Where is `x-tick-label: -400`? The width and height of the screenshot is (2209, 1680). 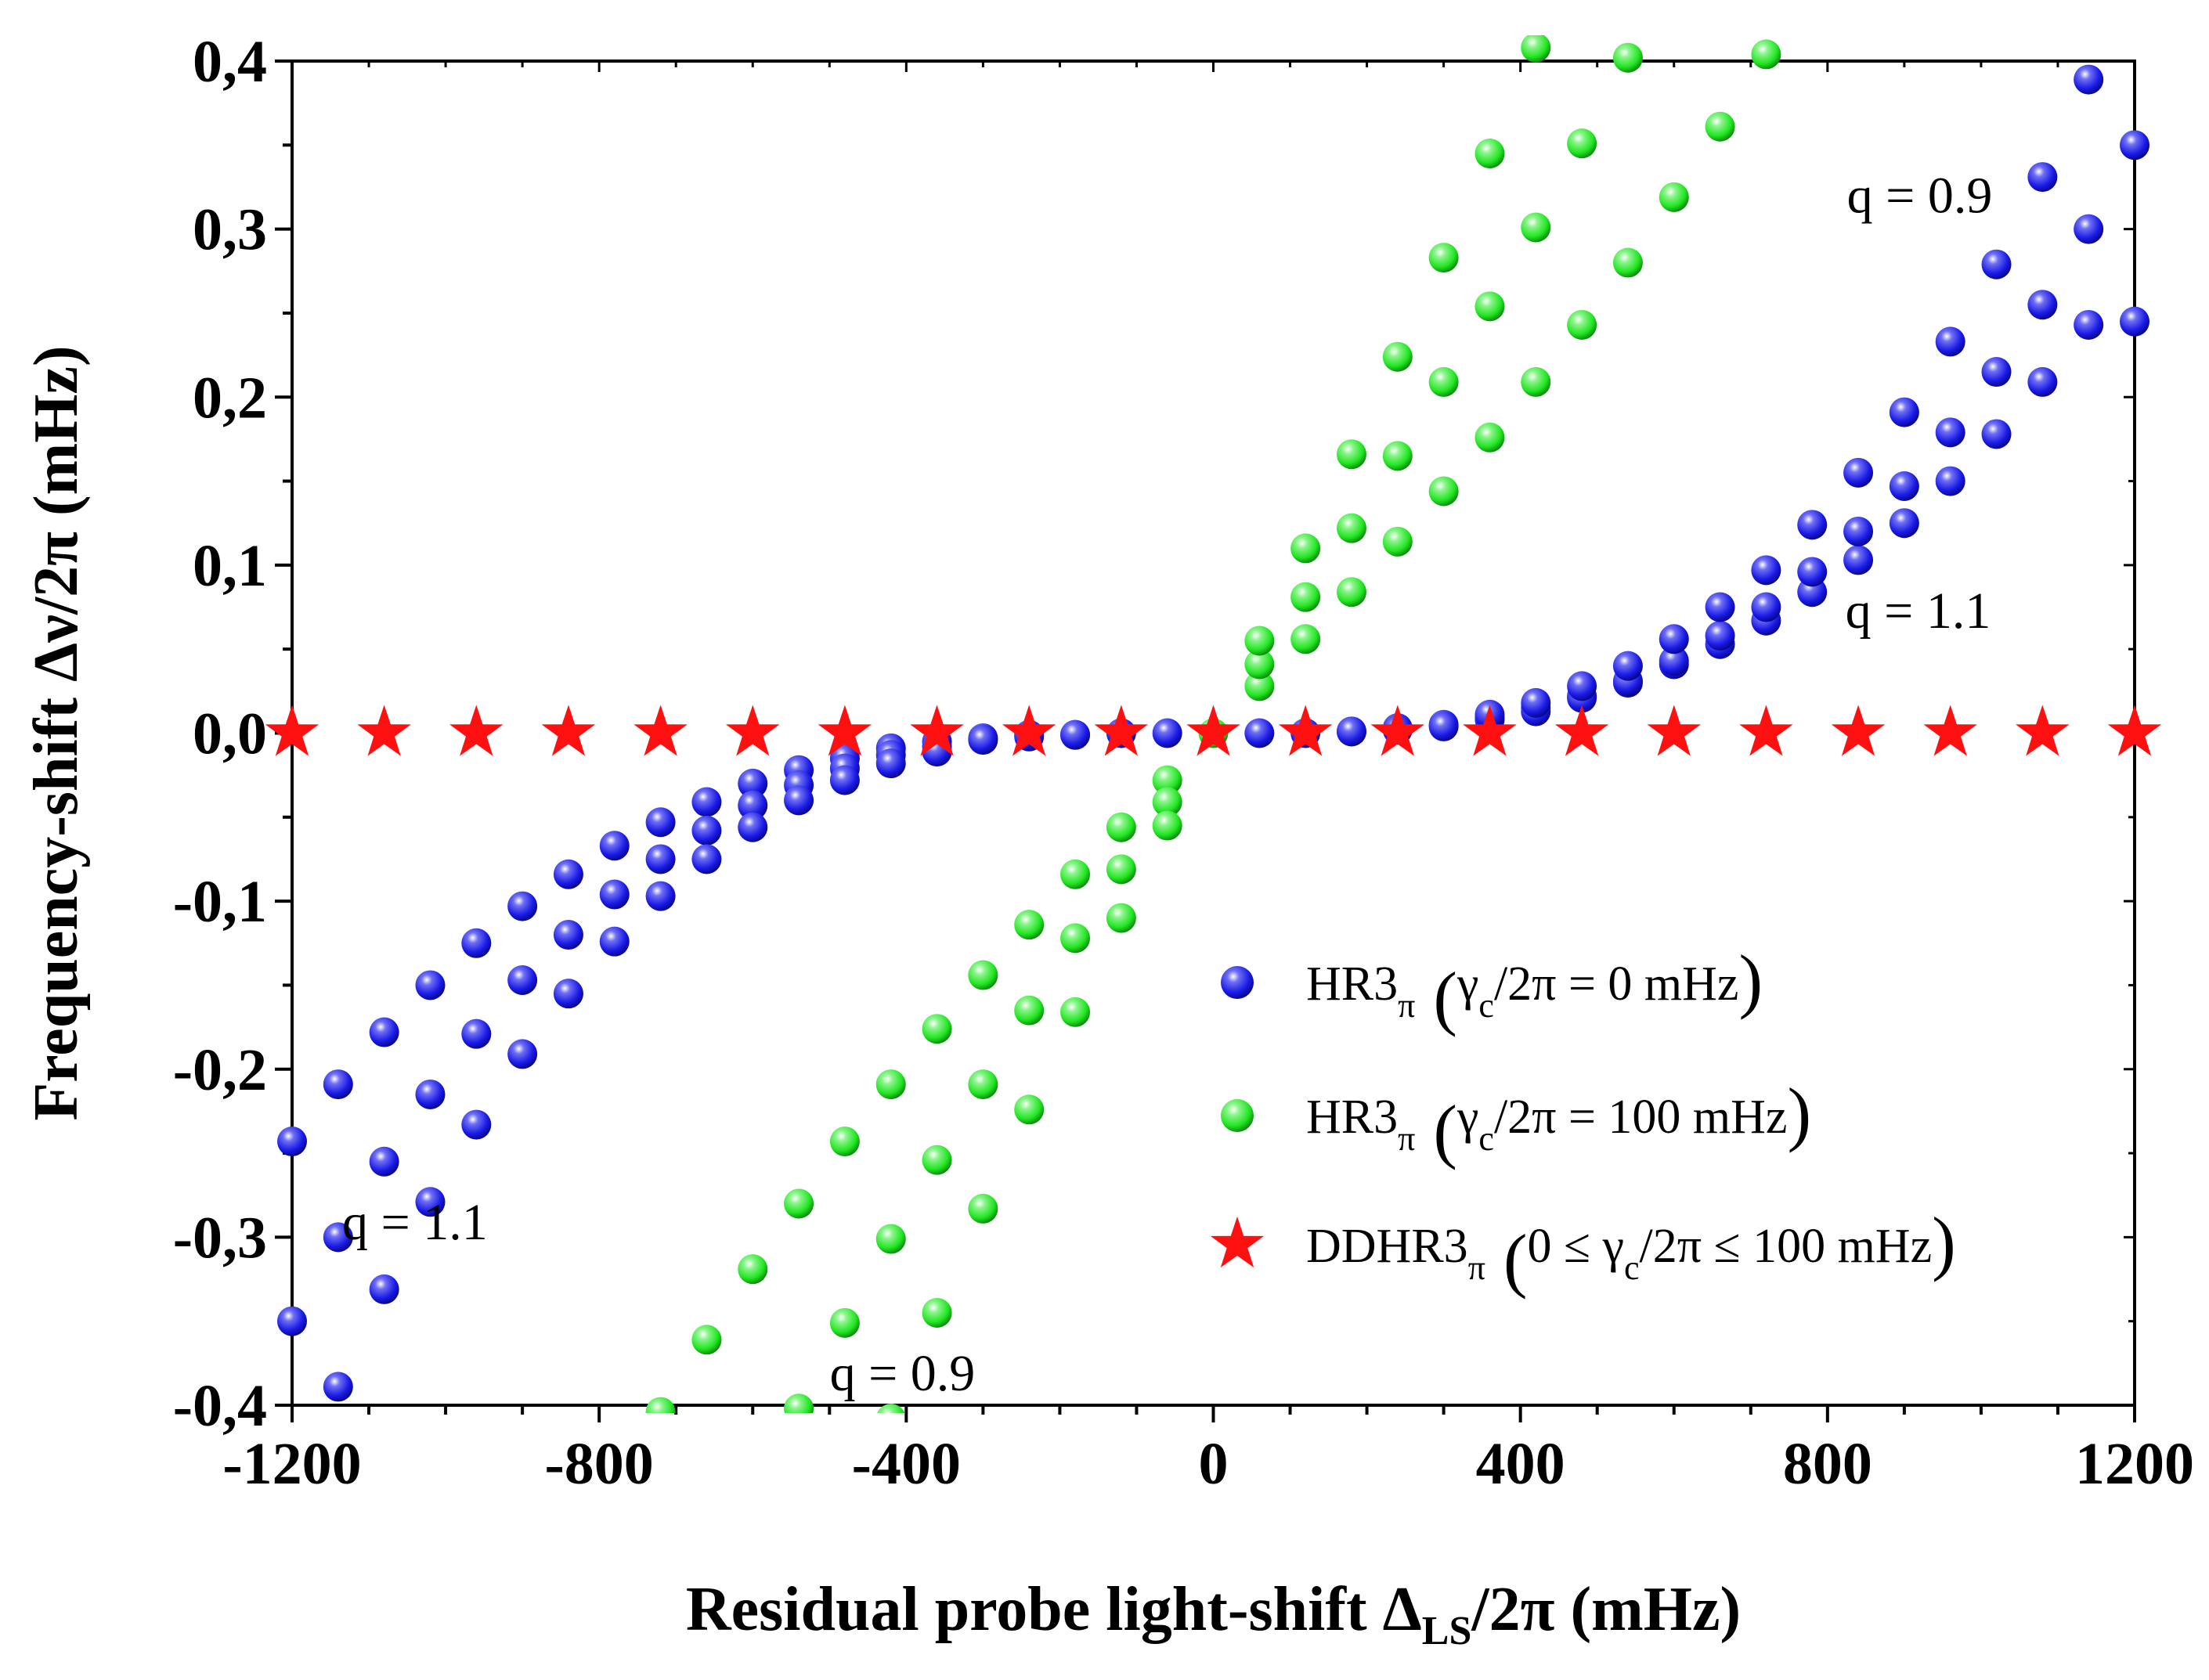 x-tick-label: -400 is located at coordinates (906, 1464).